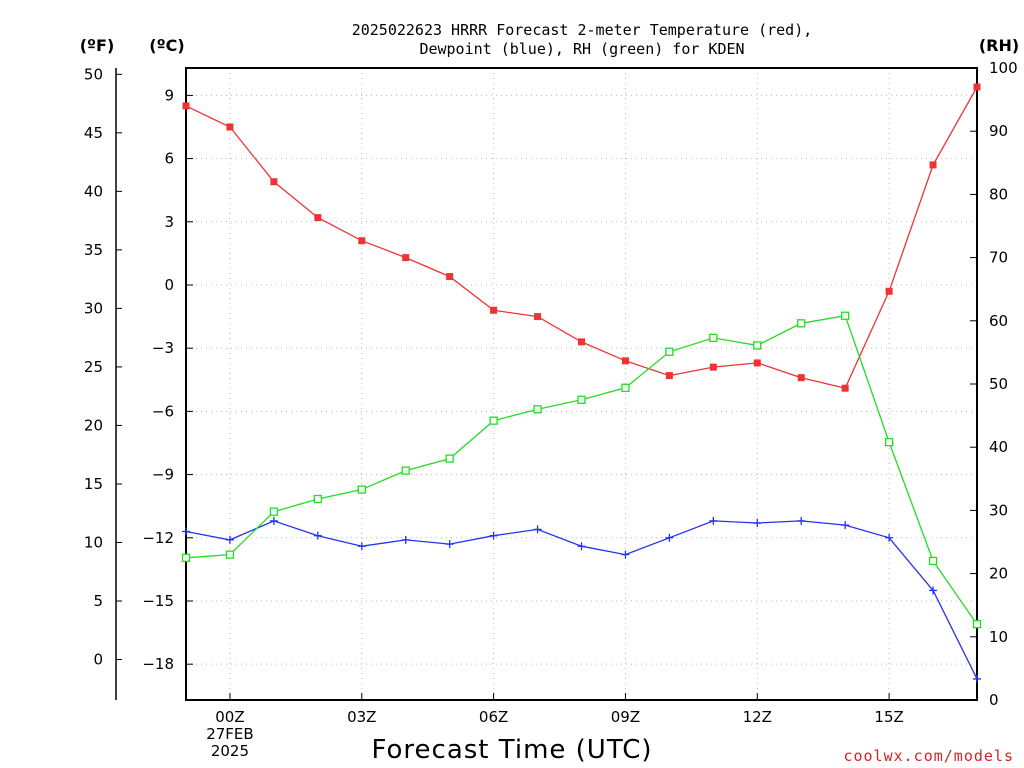 This screenshot has width=1024, height=768. Describe the element at coordinates (163, 411) in the screenshot. I see `celsius-tick-label: −6` at that location.